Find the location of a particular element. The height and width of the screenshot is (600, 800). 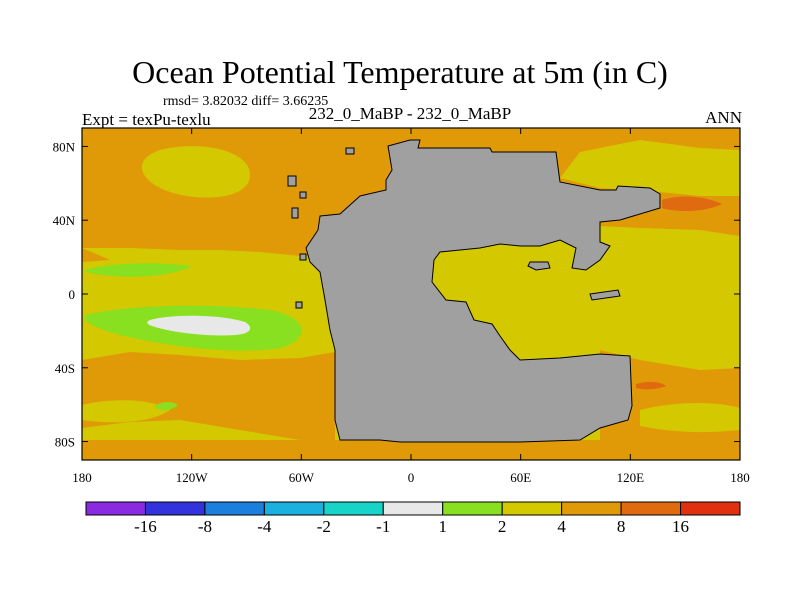

colorbar-label: -16 is located at coordinates (145, 526).